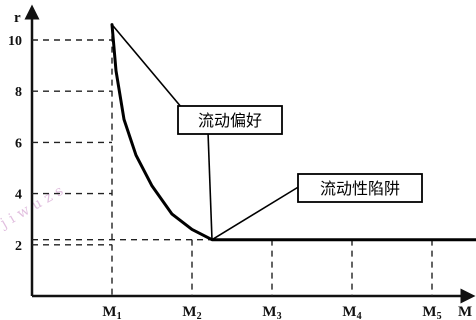 The height and width of the screenshot is (320, 476). I want to click on y-tick-label: 8, so click(18, 92).